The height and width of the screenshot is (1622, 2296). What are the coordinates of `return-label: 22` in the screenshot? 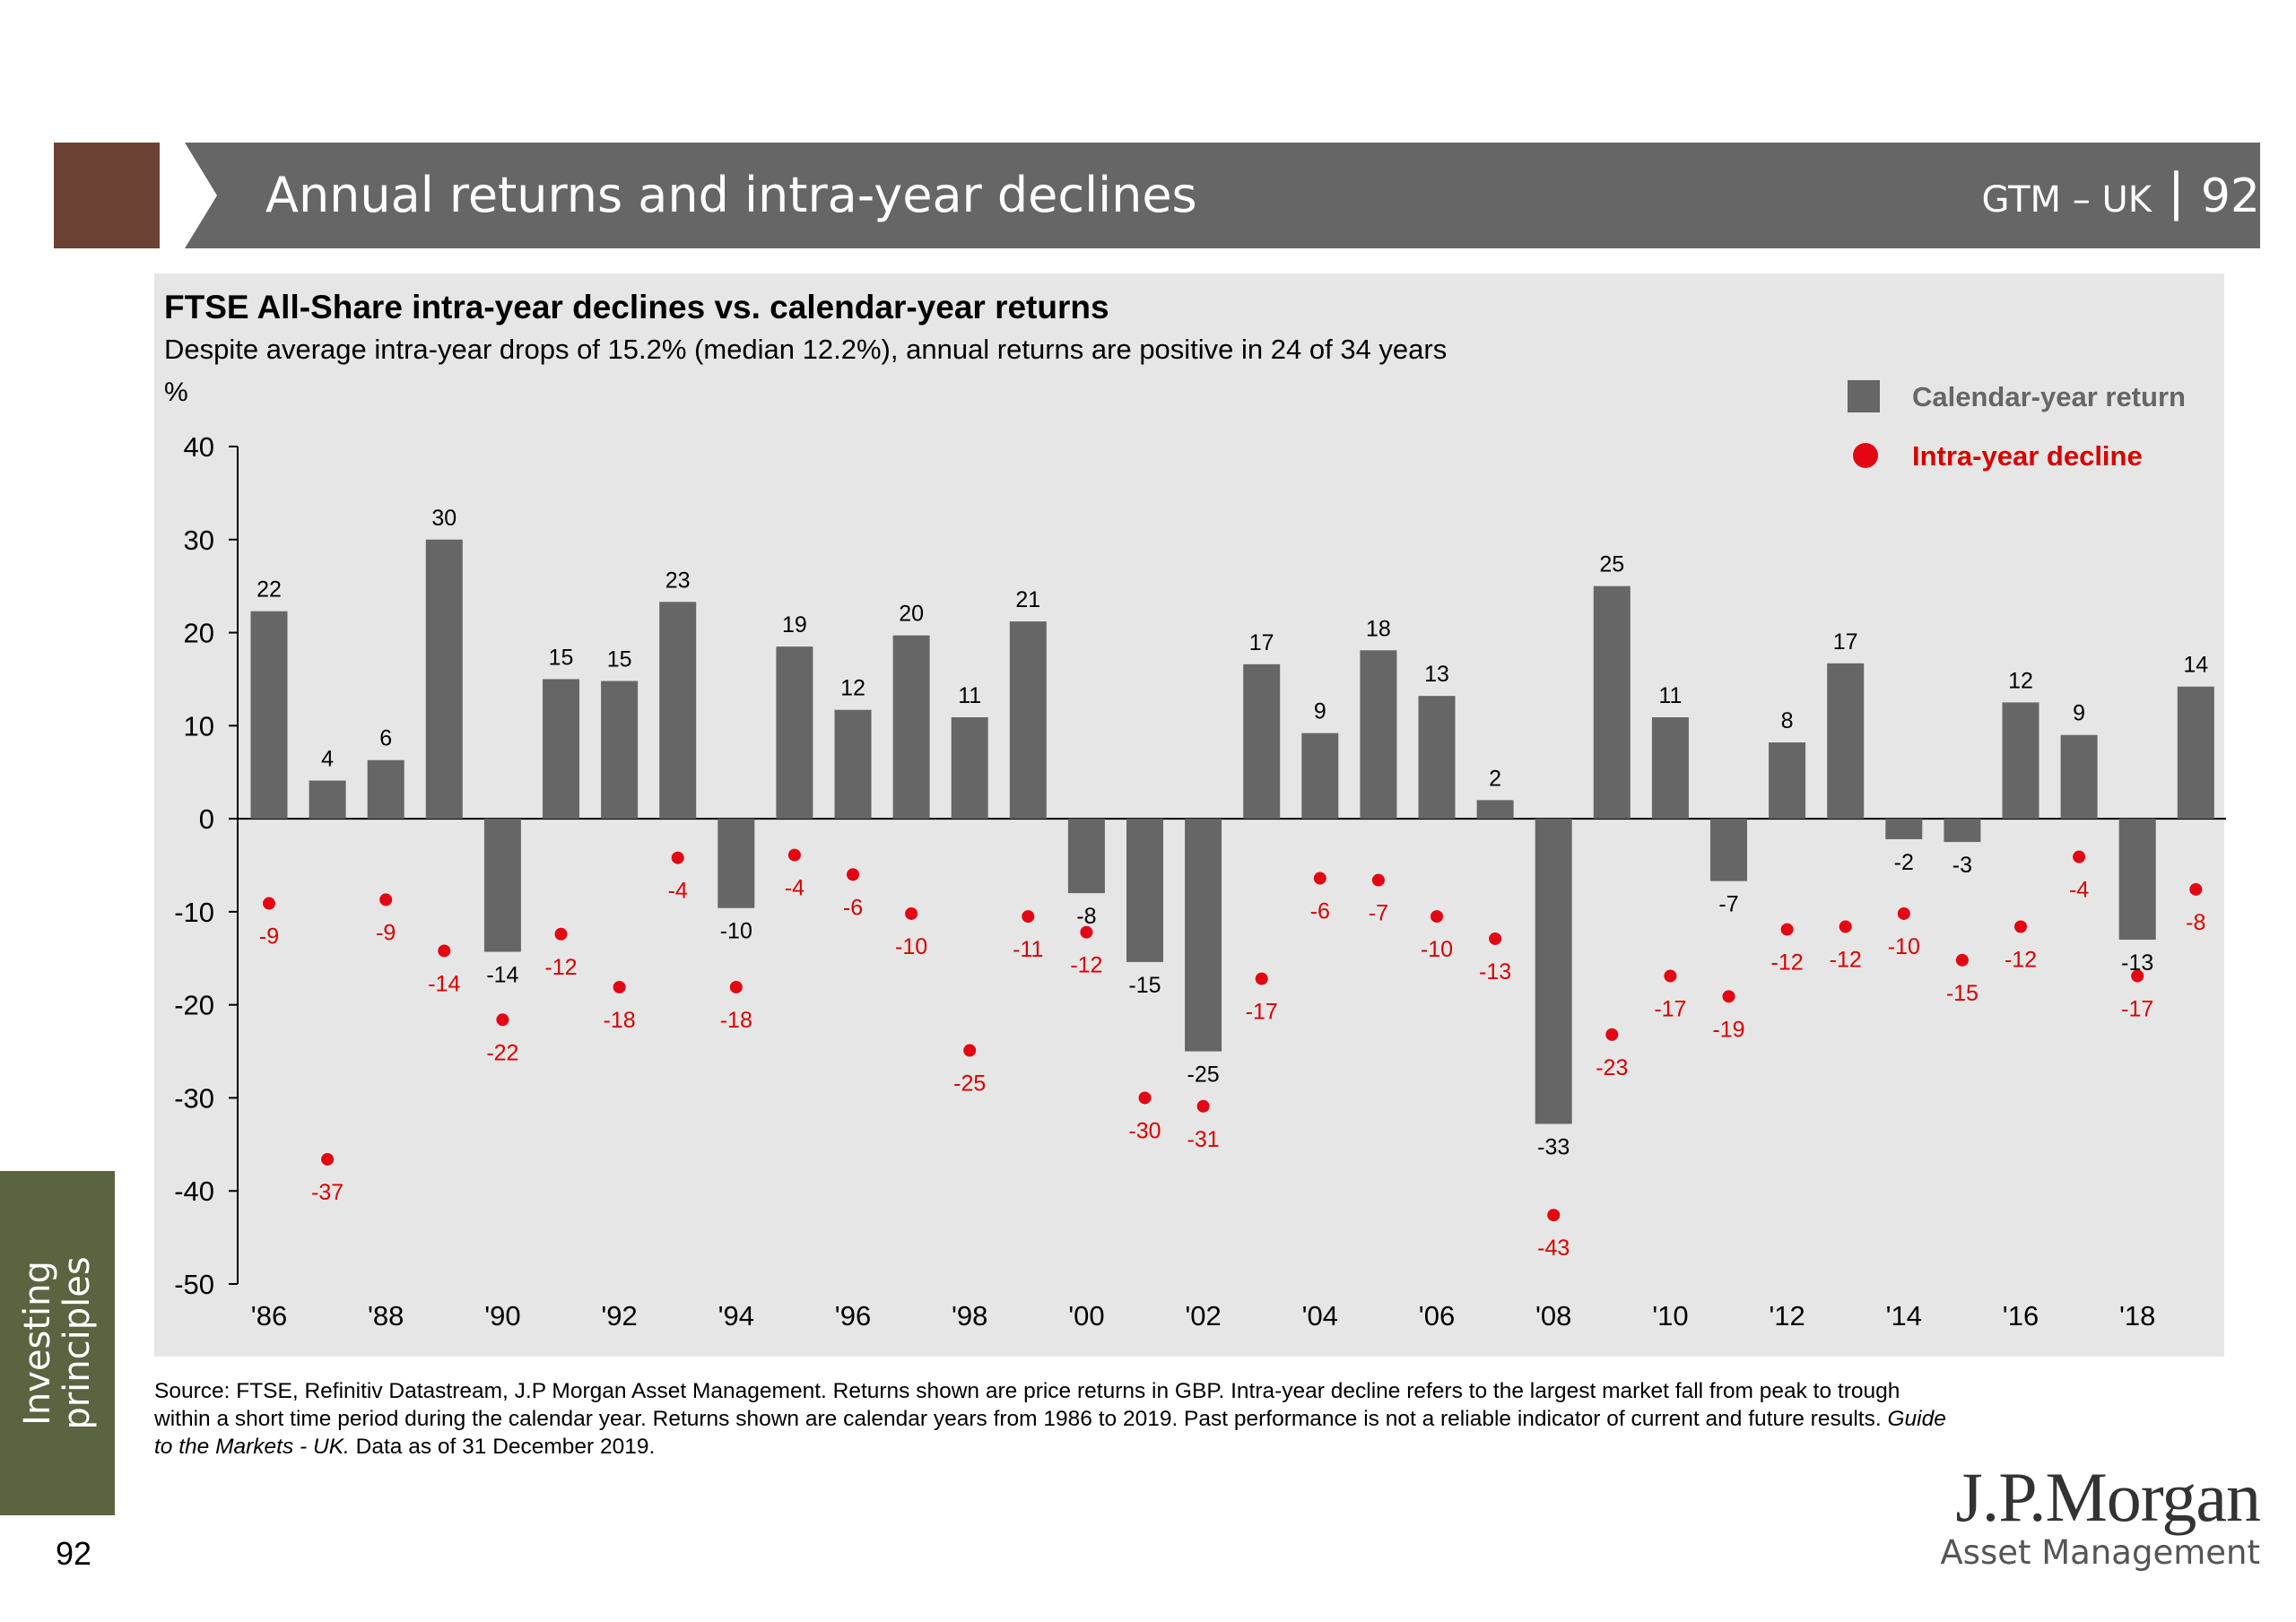 It's located at (269, 590).